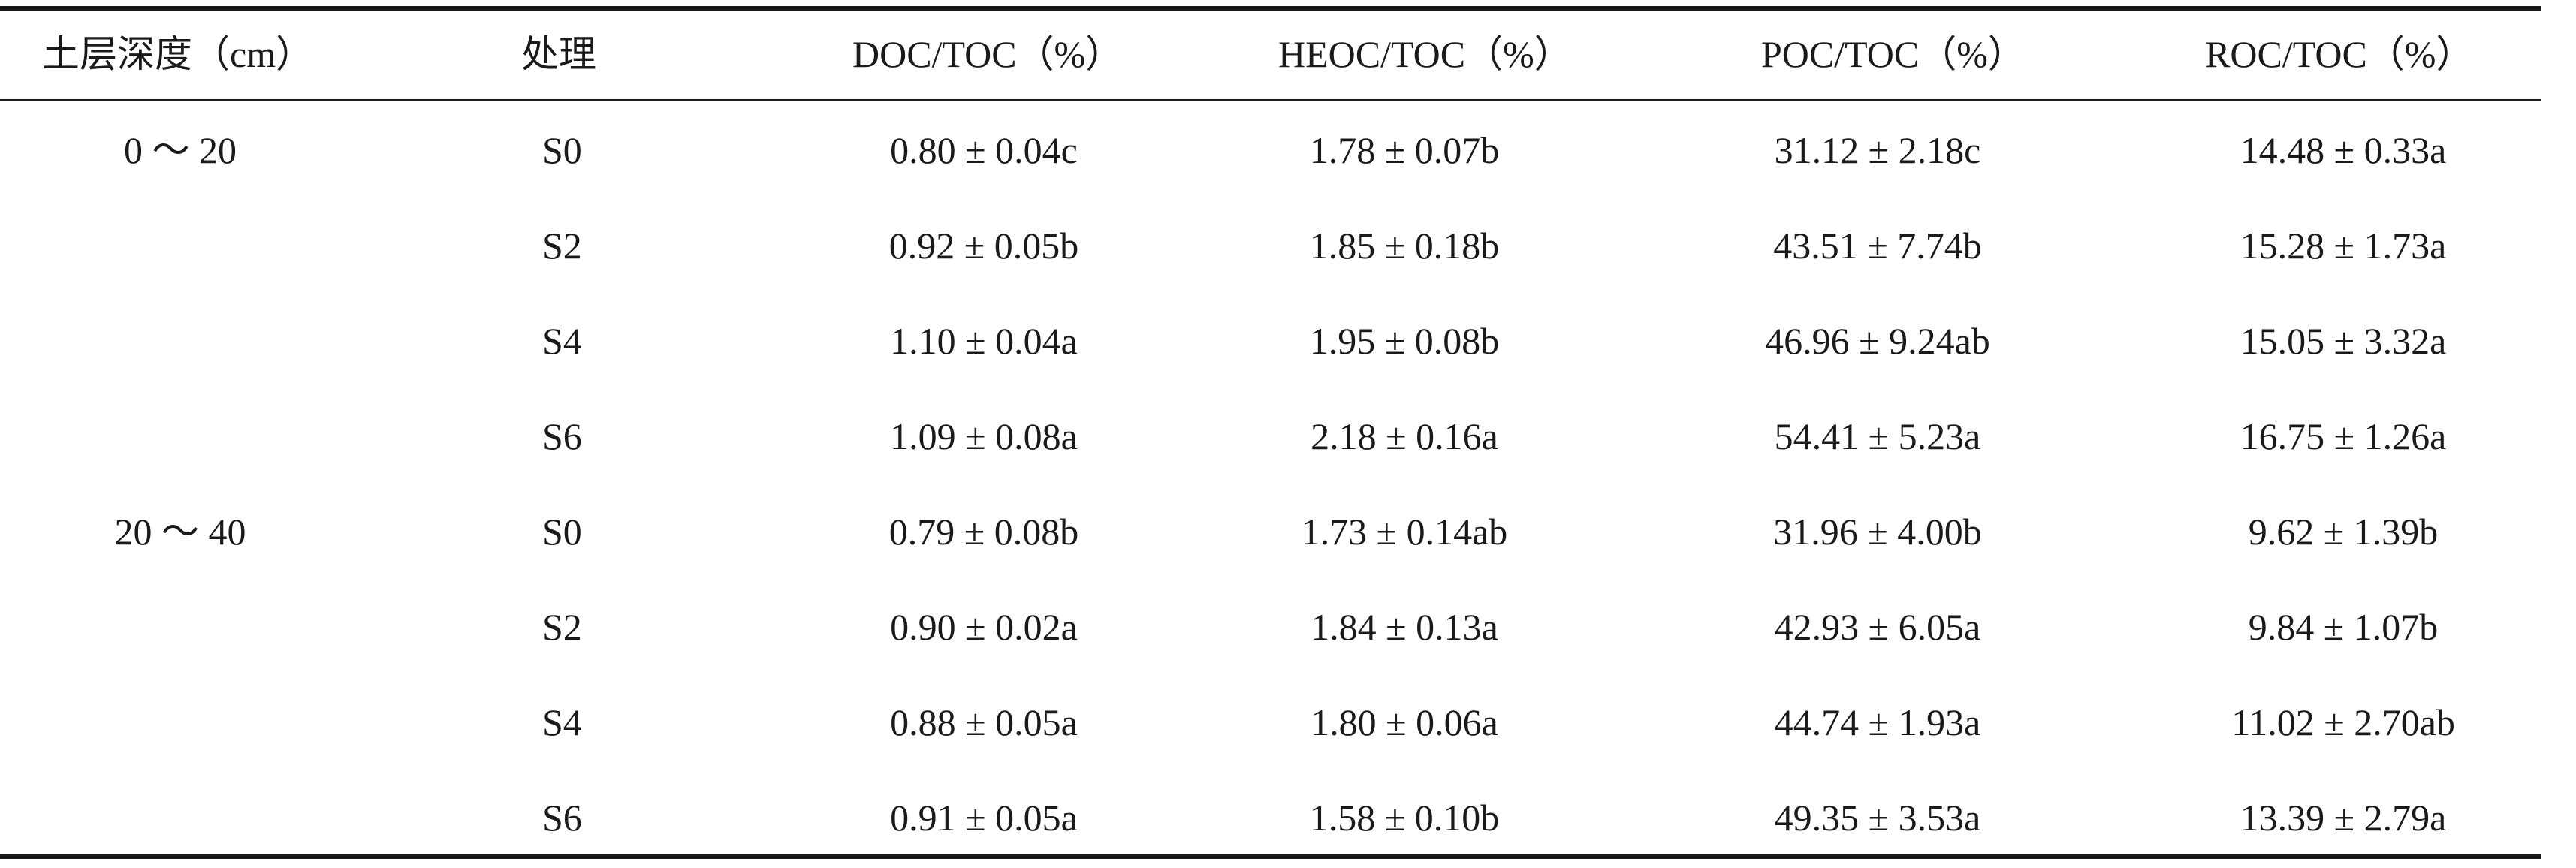  Describe the element at coordinates (984, 436) in the screenshot. I see `cell-doc-toc: 1.09 ± 0.08a` at that location.